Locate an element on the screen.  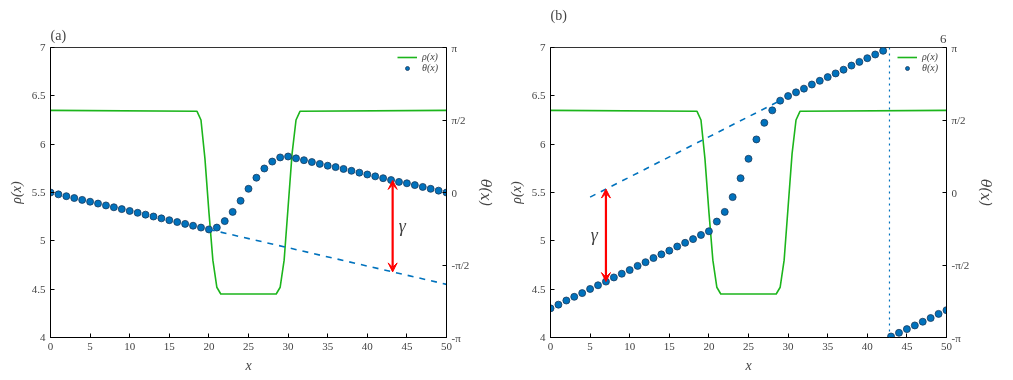
text: 6 is located at coordinates (943, 38).